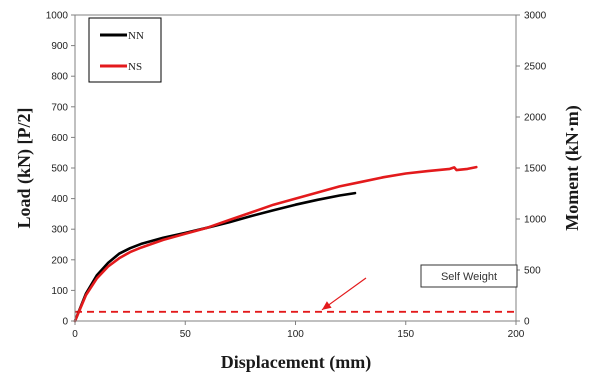 Image resolution: width=591 pixels, height=377 pixels. Describe the element at coordinates (535, 67) in the screenshot. I see `y-right-tick-label: 2500` at that location.